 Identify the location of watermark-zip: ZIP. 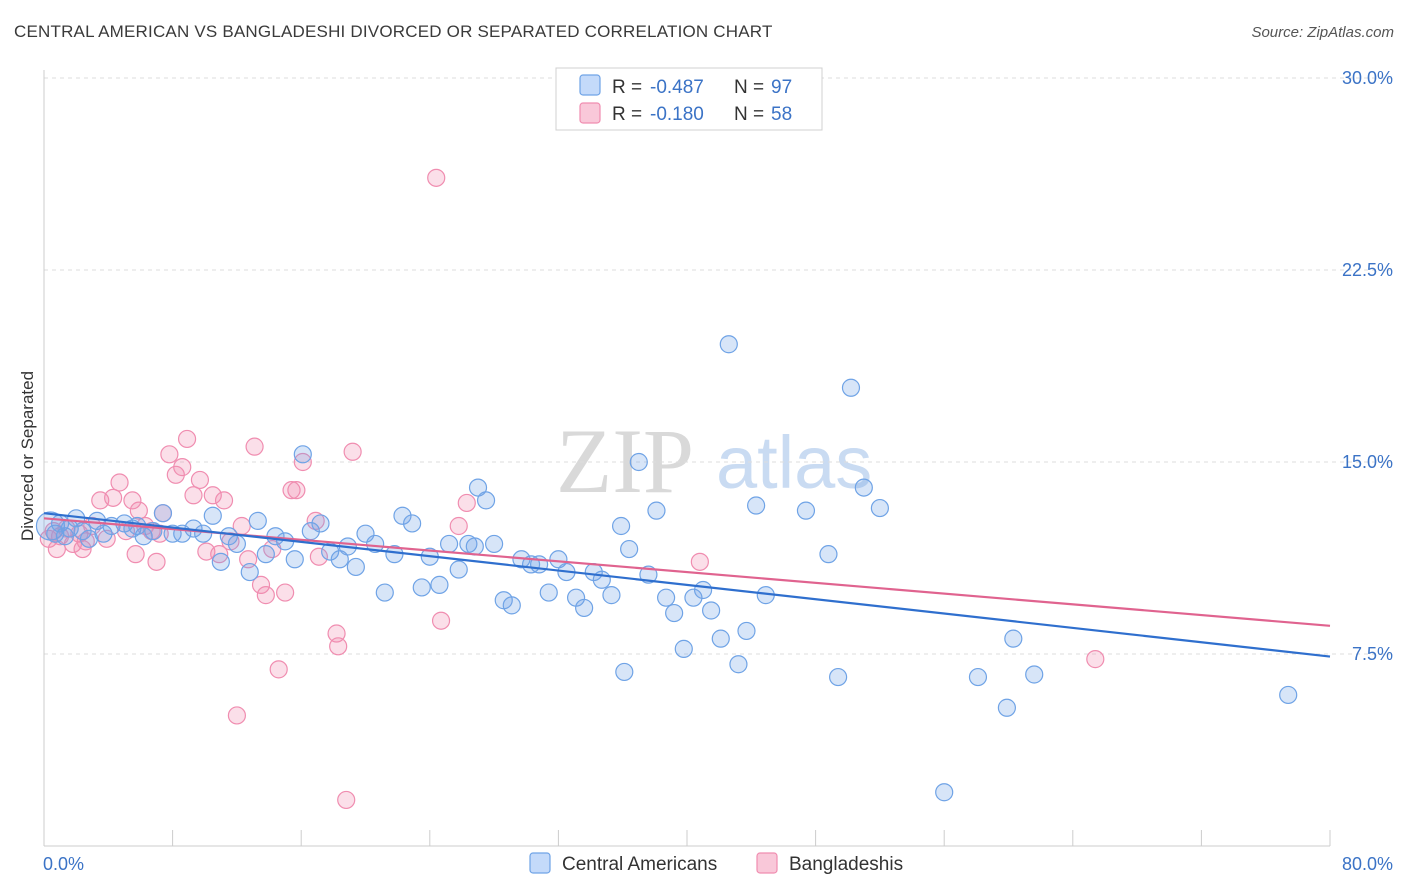
(625, 461).